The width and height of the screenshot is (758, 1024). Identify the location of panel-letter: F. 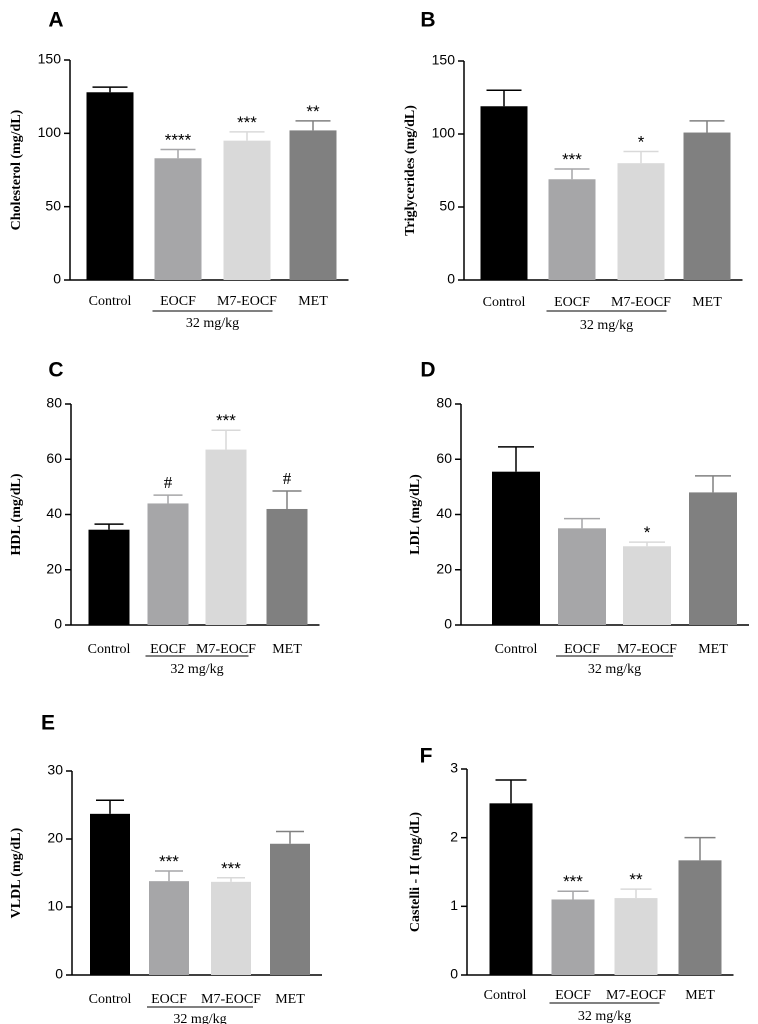
(426, 756).